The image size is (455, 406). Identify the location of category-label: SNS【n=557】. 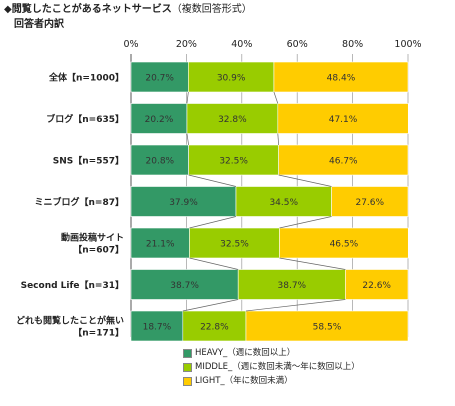
(88, 161).